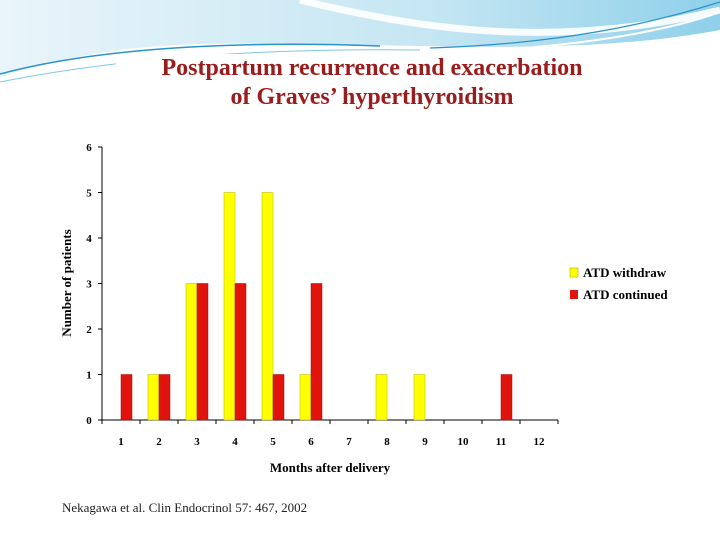 This screenshot has height=540, width=720. Describe the element at coordinates (159, 442) in the screenshot. I see `x-tick-label: 2` at that location.